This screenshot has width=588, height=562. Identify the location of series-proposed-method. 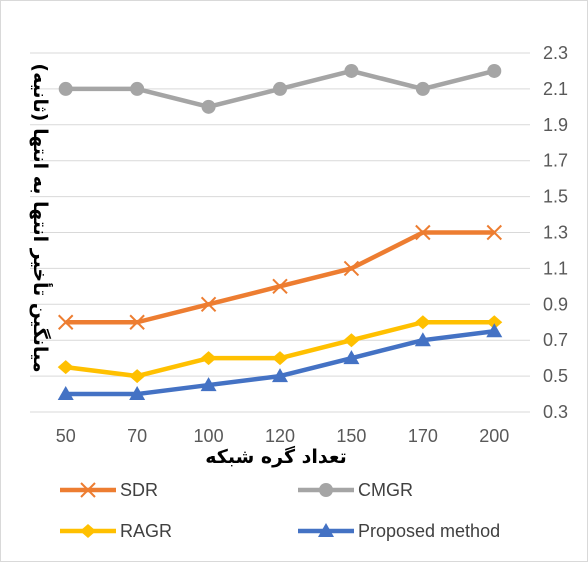
(280, 362).